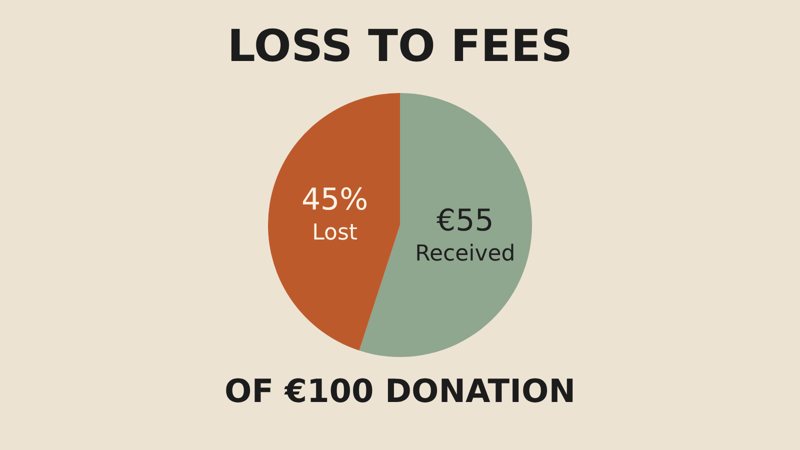 The height and width of the screenshot is (450, 800). I want to click on slice-label: Received, so click(465, 253).